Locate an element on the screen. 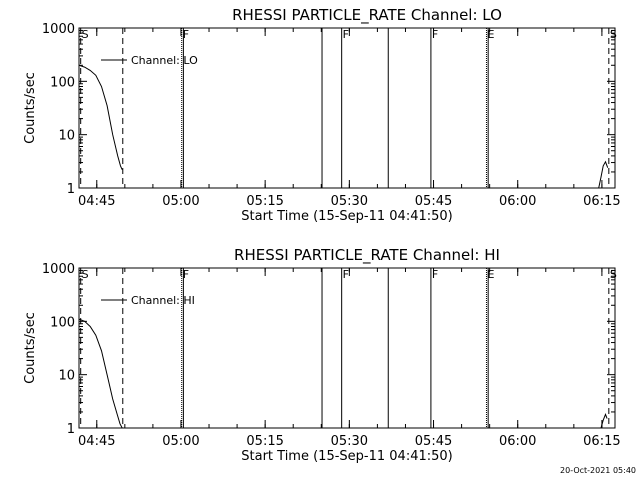  legend-label: Channel: LO is located at coordinates (164, 60).